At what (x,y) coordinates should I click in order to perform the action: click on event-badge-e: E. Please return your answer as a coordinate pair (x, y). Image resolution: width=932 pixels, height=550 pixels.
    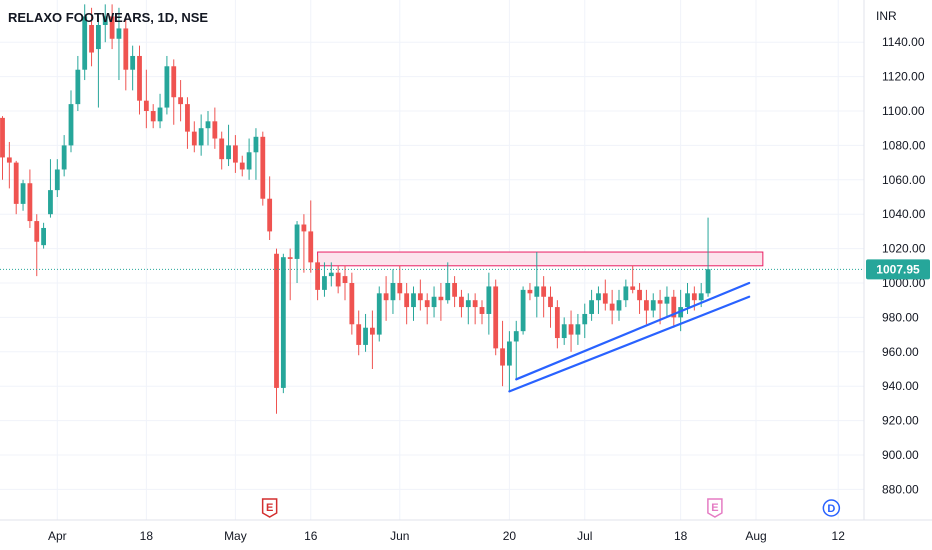
    Looking at the image, I should click on (715, 508).